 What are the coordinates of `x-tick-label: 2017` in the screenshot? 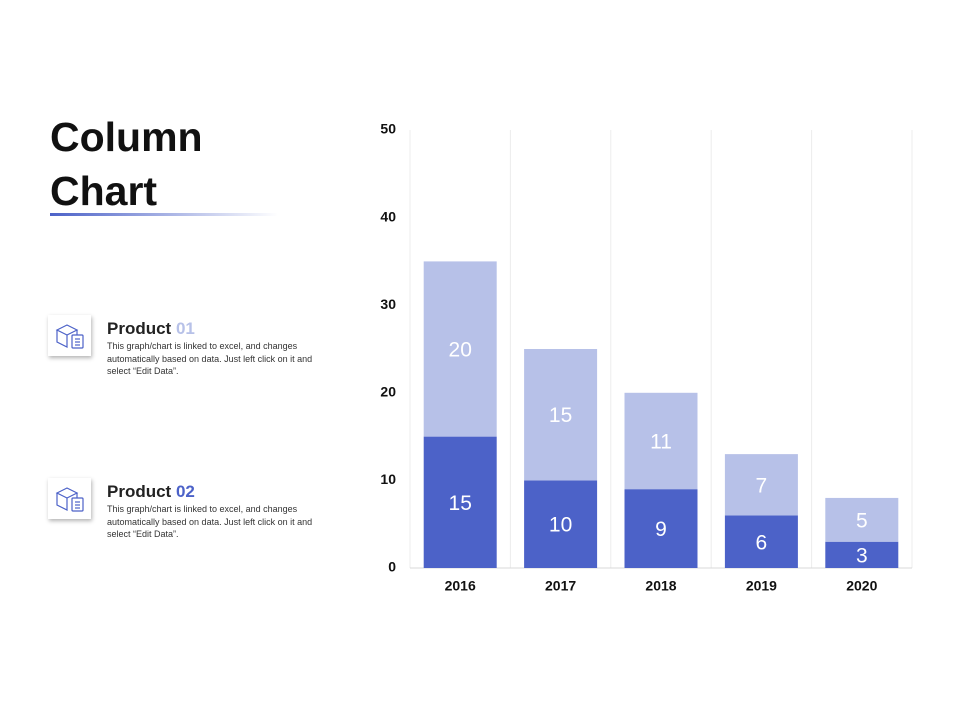 It's located at (560, 586).